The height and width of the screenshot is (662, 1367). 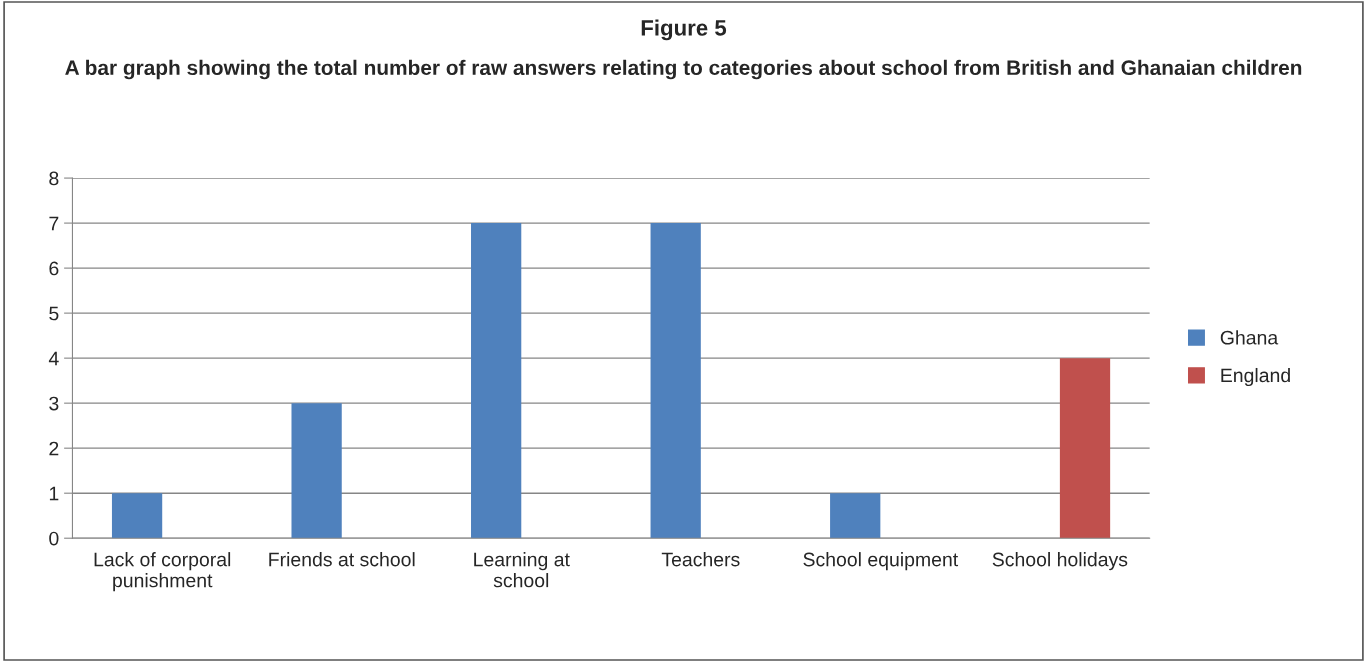 I want to click on x-tick-label: Lack of corporal punishment, so click(x=162, y=572).